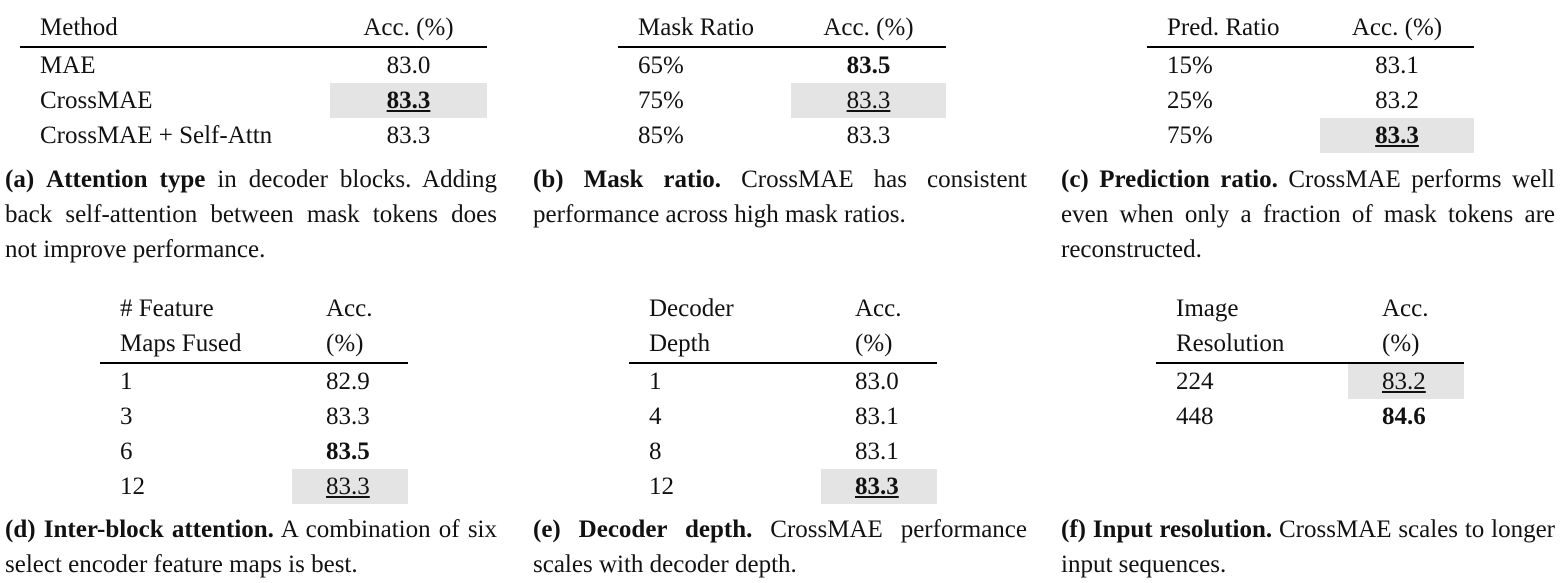 The width and height of the screenshot is (1560, 583). Describe the element at coordinates (132, 486) in the screenshot. I see `row-key: 12` at that location.